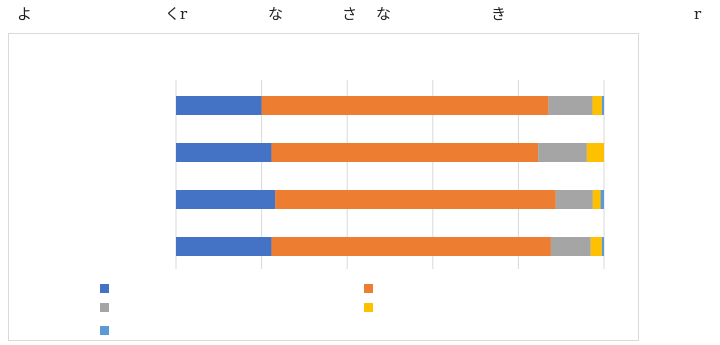 The height and width of the screenshot is (345, 720). Describe the element at coordinates (415, 199) in the screenshot. I see `bar-segment-row3-series2` at that location.